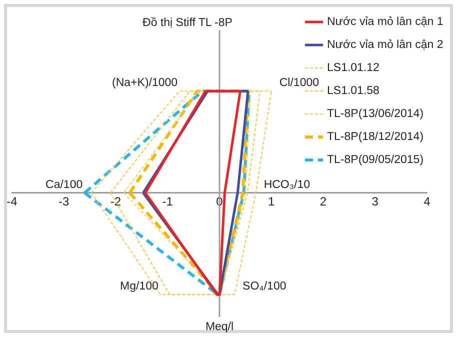  Describe the element at coordinates (299, 83) in the screenshot. I see `text: Cl/1000` at that location.